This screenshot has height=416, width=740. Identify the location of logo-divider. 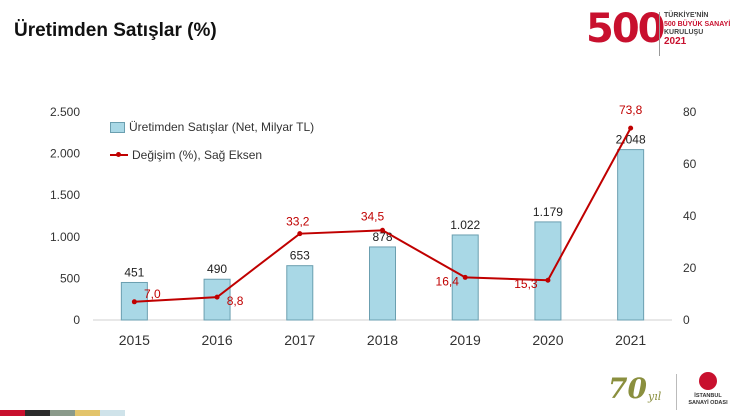
(659, 34).